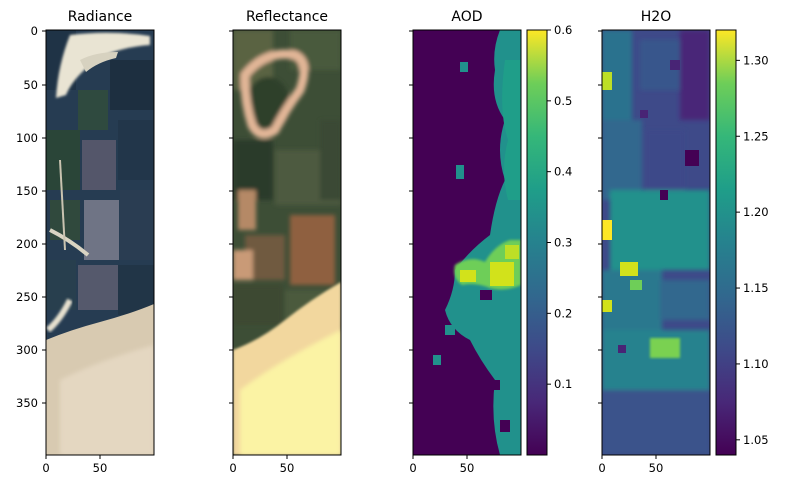 This screenshot has width=787, height=490. Describe the element at coordinates (756, 364) in the screenshot. I see `colorbar-tick-label: 1.10` at that location.